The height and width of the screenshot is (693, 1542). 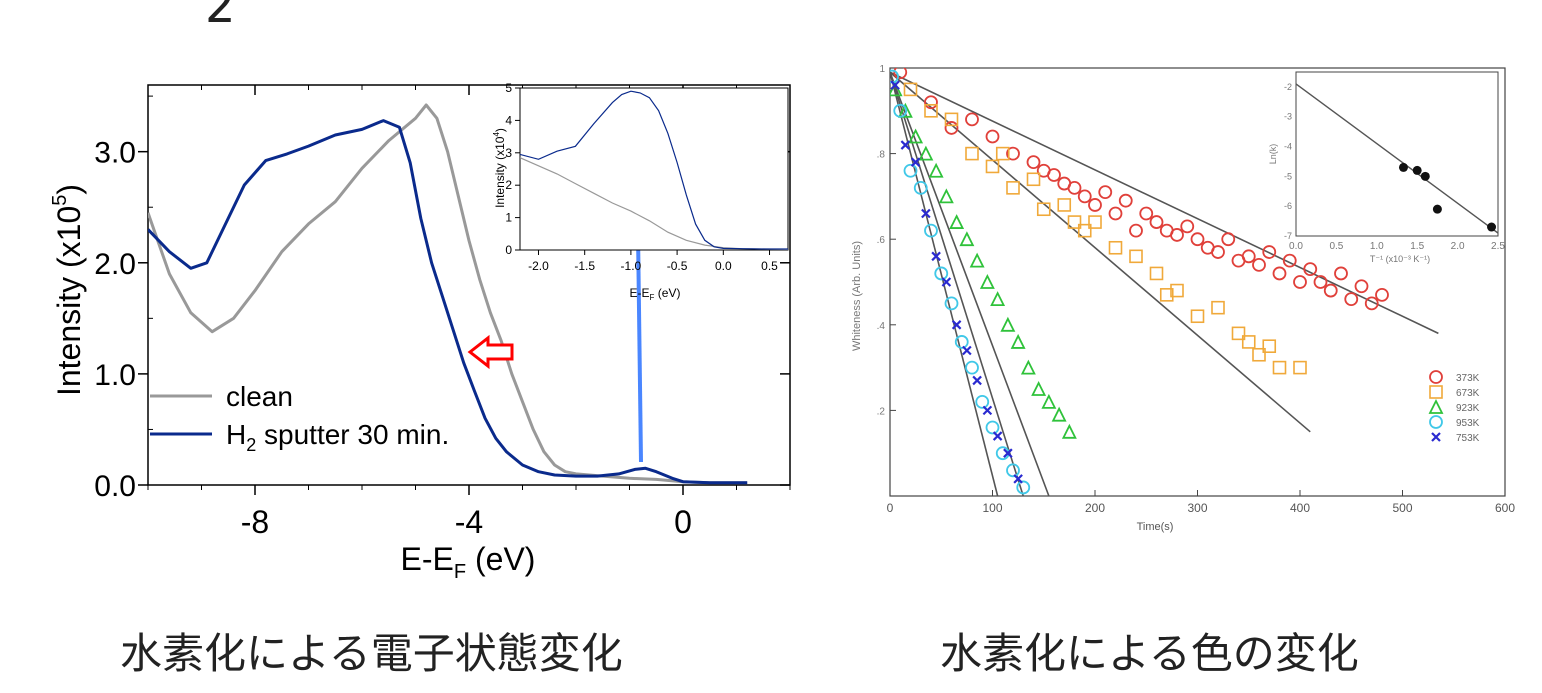 I want to click on inset-x-label-main: E-E, so click(x=640, y=293).